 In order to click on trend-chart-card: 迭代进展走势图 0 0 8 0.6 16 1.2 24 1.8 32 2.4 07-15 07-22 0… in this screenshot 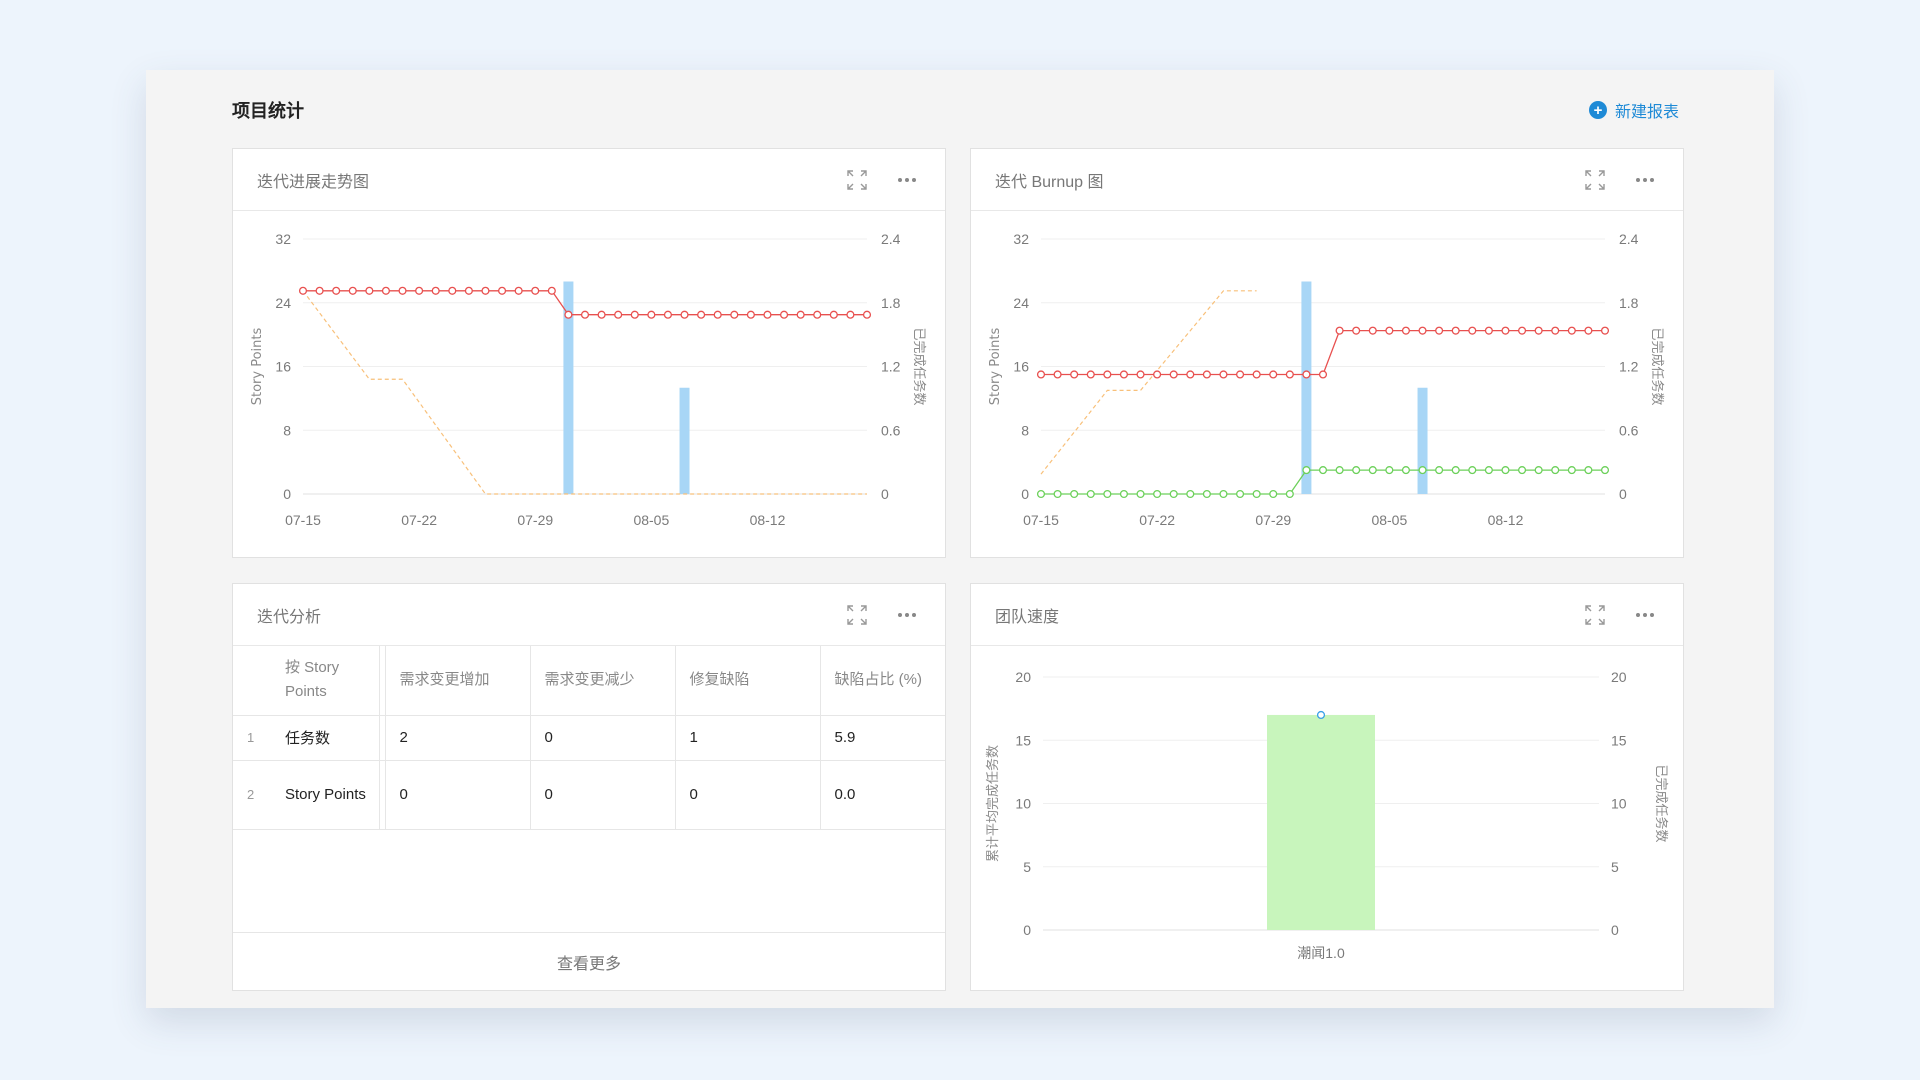, I will do `click(589, 353)`.